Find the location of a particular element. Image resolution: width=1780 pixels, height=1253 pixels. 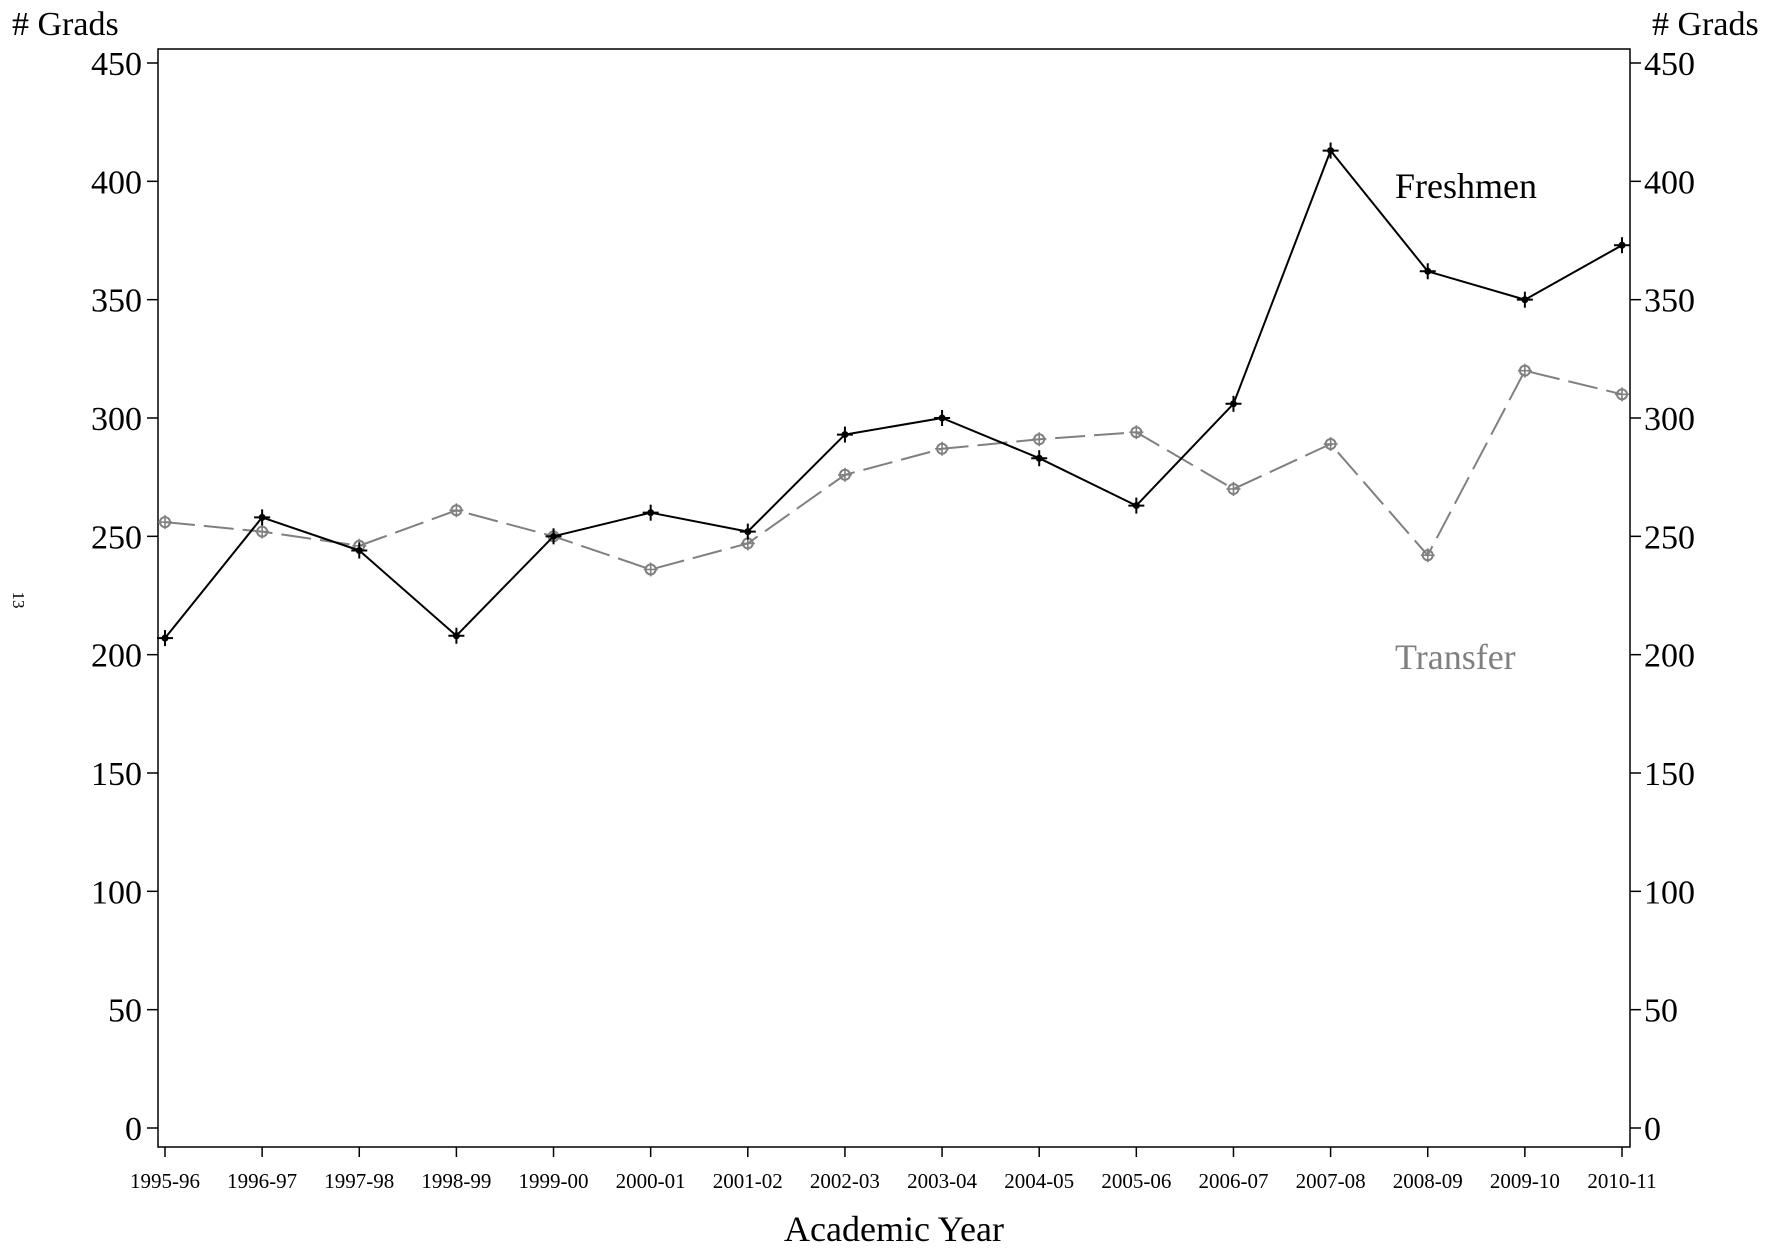

x-axis-label: Academic Year is located at coordinates (894, 1229).